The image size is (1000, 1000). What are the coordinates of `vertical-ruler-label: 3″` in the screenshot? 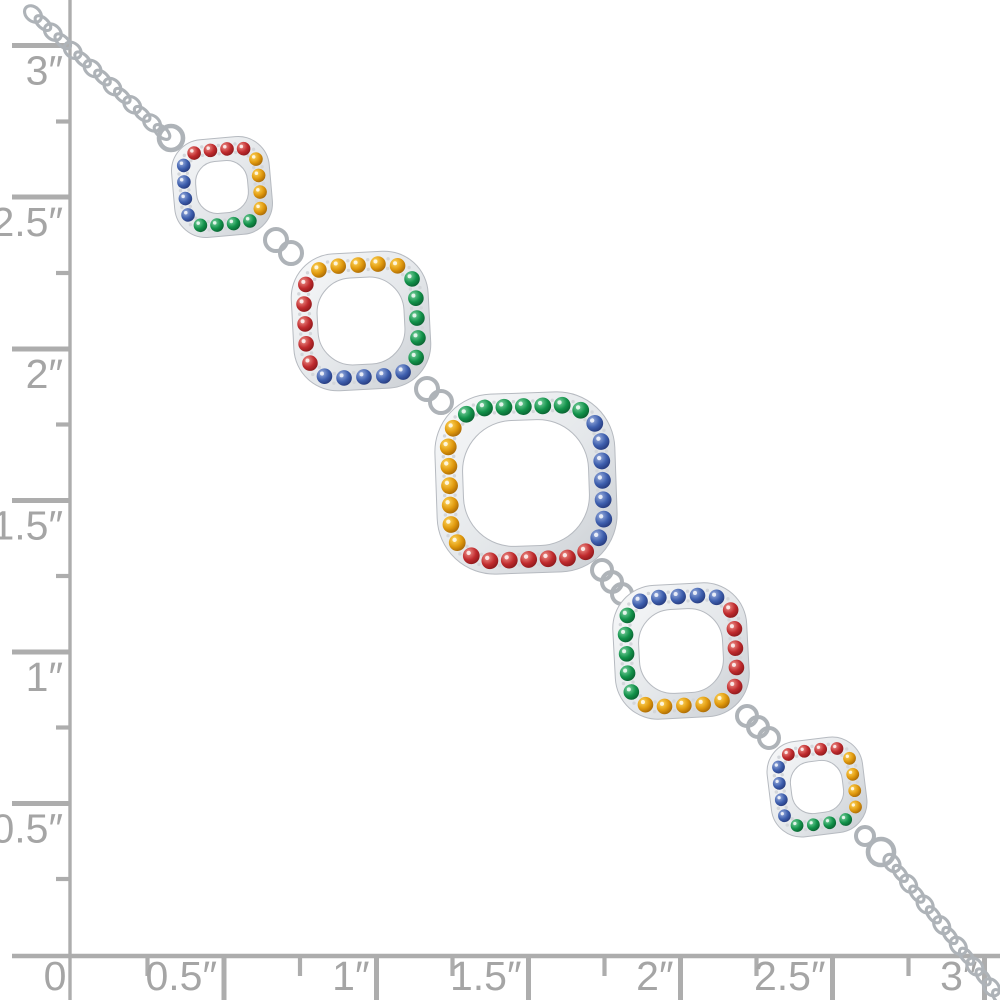 It's located at (44, 71).